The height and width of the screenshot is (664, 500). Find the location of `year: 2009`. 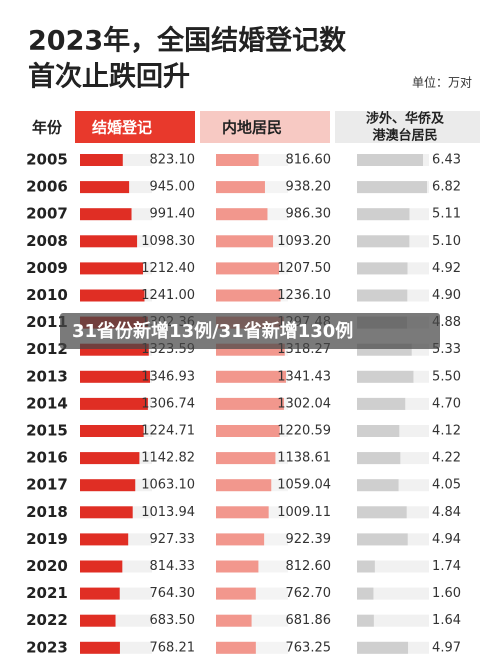

year: 2009 is located at coordinates (47, 268).